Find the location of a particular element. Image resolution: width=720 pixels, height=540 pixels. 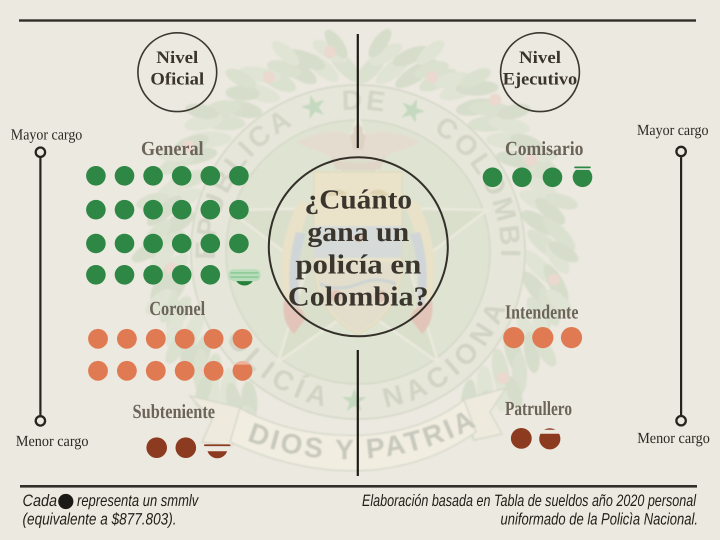

svg-text: Patrullero is located at coordinates (538, 409).